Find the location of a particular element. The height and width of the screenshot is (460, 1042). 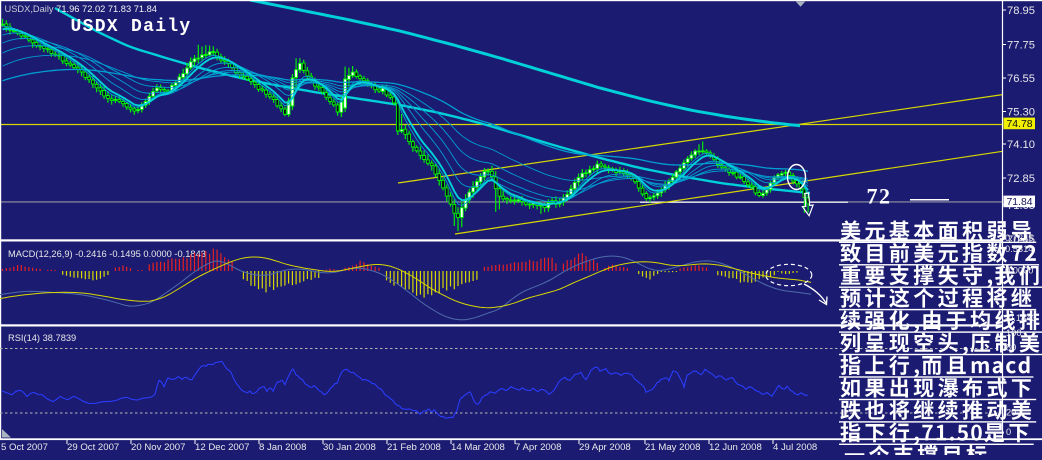

svg-text: 0.7245 is located at coordinates (1019, 238).